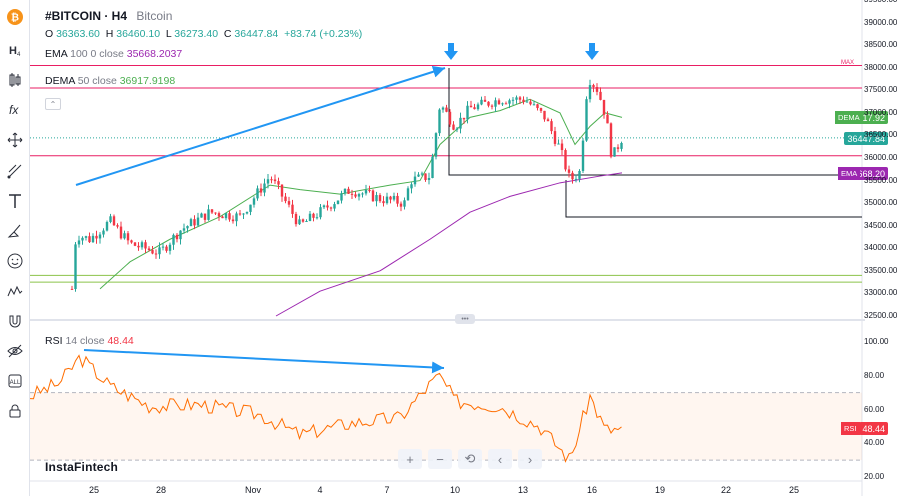  Describe the element at coordinates (89, 341) in the screenshot. I see `rsi-legend: RSI 14 close 48.44` at that location.